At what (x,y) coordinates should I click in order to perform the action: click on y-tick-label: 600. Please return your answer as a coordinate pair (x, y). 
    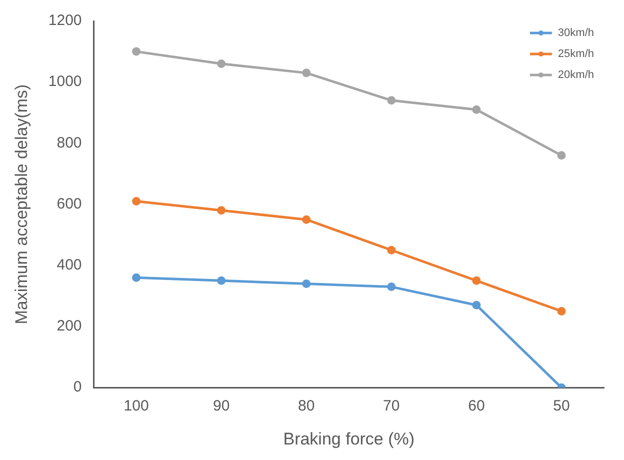
    Looking at the image, I should click on (69, 203).